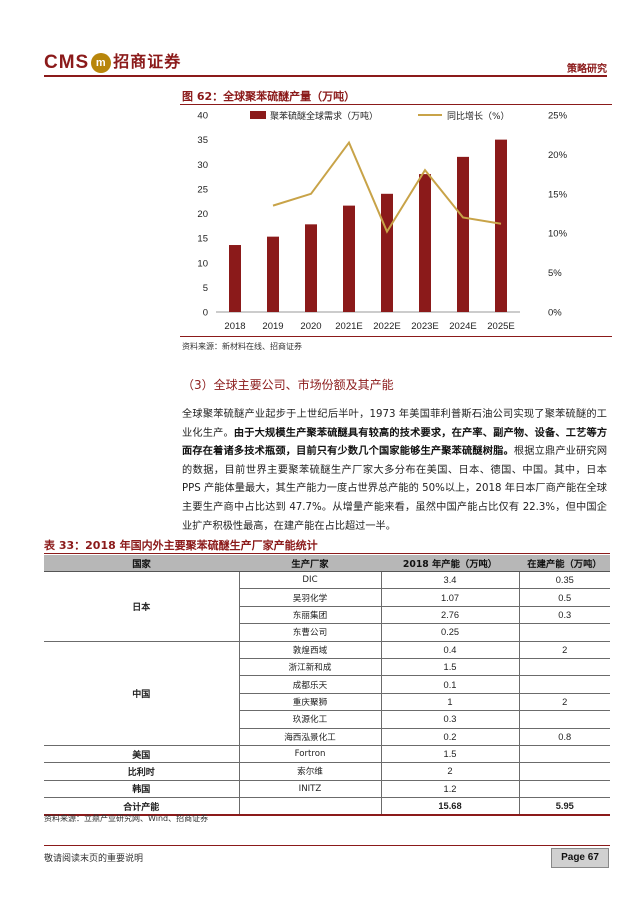 Image resolution: width=640 pixels, height=905 pixels. Describe the element at coordinates (450, 719) in the screenshot. I see `capacity-cell: 0.3` at that location.